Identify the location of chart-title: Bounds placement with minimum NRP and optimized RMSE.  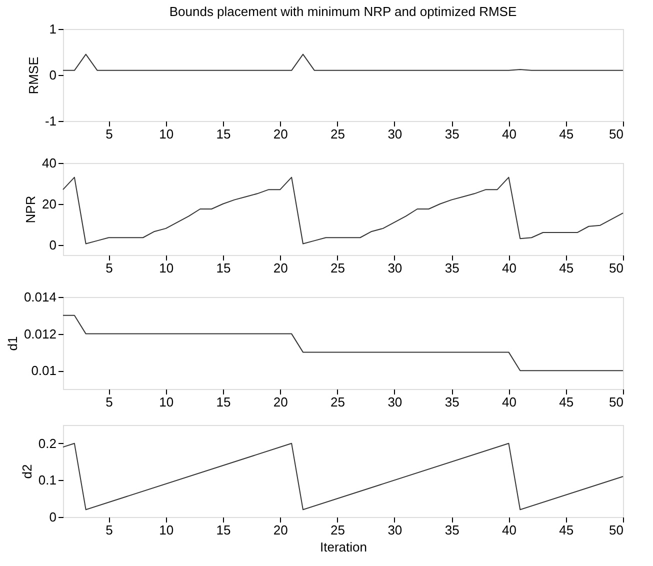
(343, 11).